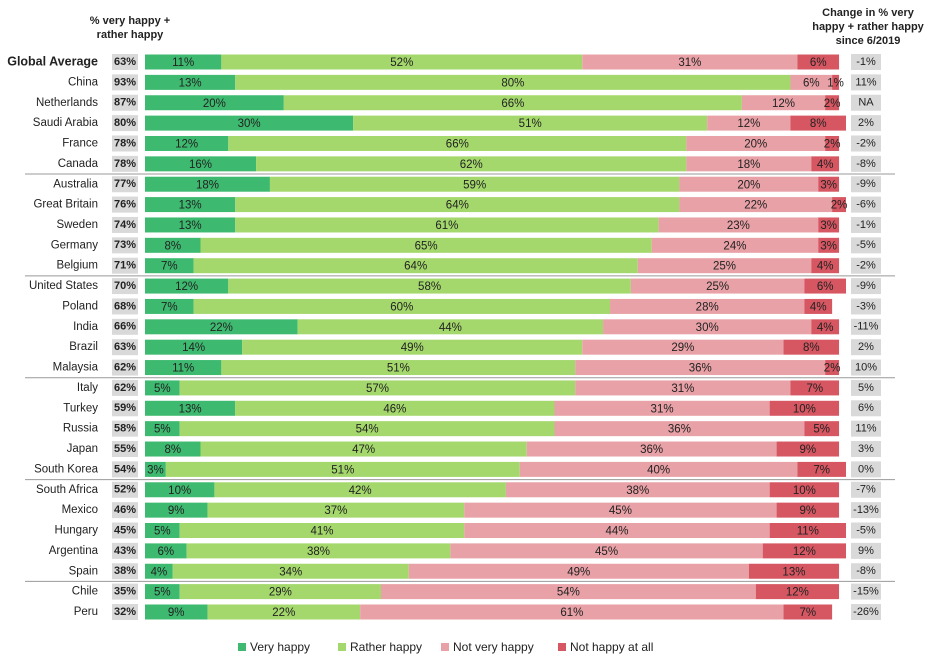 Image resolution: width=932 pixels, height=664 pixels. I want to click on value-label: 13%, so click(190, 226).